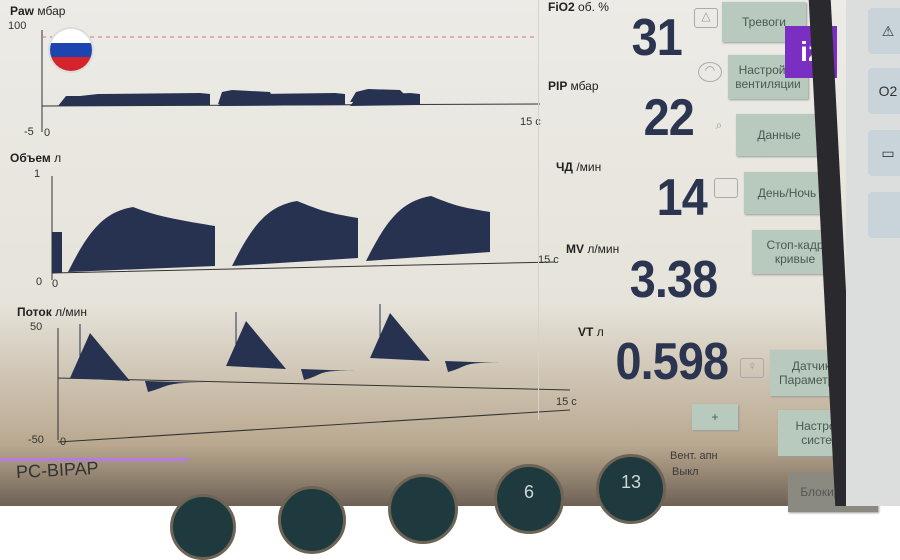  I want to click on day-night-icon, so click(726, 188).